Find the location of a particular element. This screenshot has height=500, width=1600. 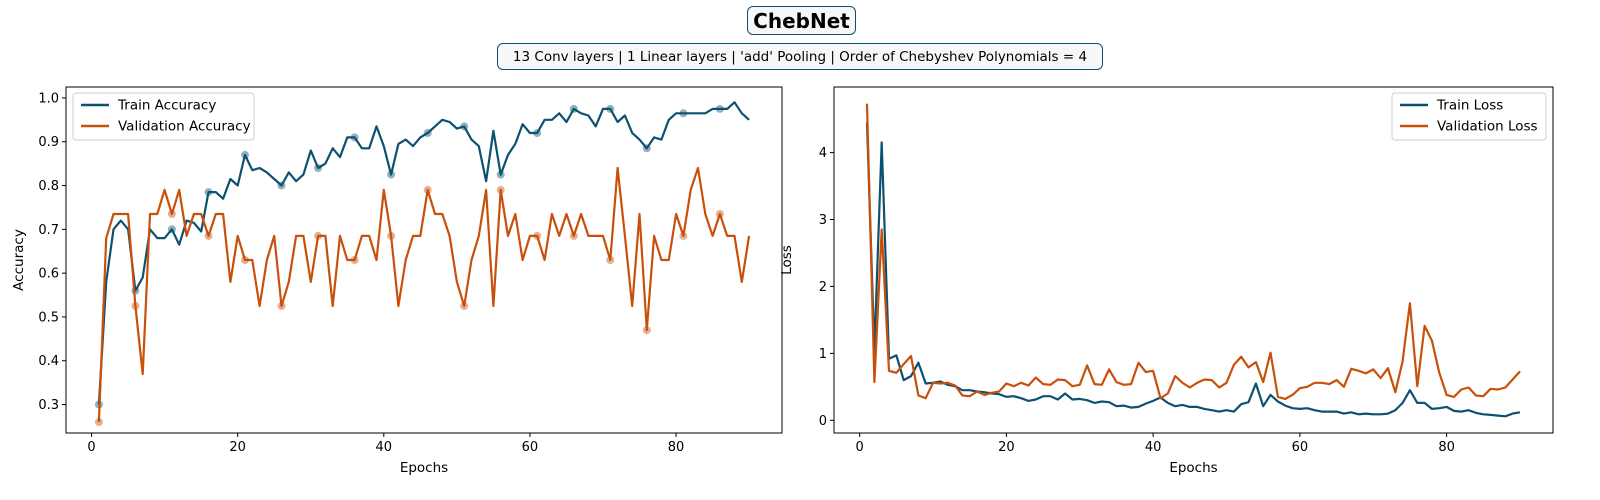

loss-x-tick-label: 80 is located at coordinates (1446, 447).